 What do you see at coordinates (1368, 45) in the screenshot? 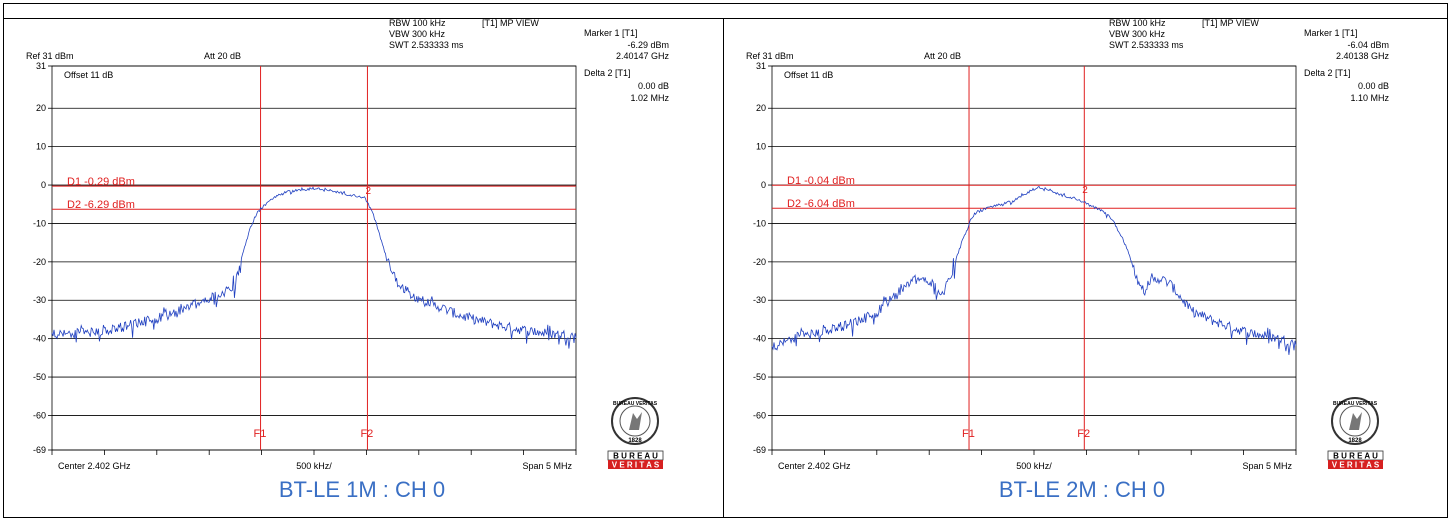
I see `marker1-level: -6.04 dBm` at bounding box center [1368, 45].